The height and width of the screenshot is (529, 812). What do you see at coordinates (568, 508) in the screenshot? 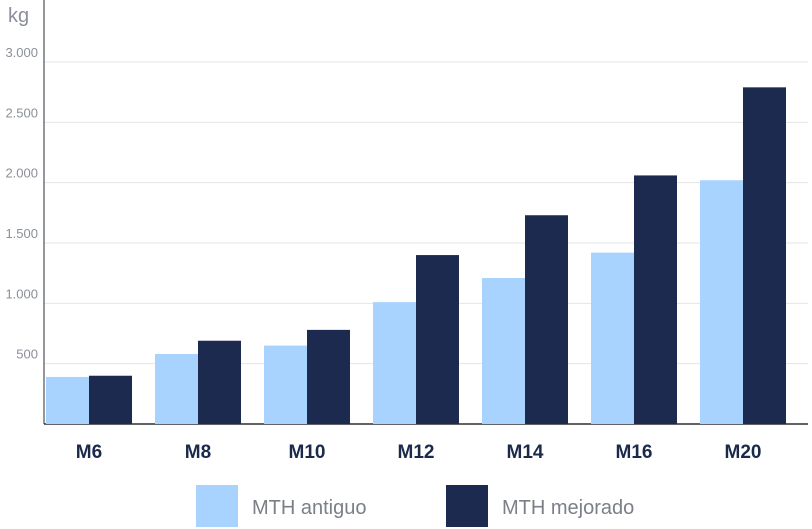
I see `legend-label: MTH mejorado` at bounding box center [568, 508].